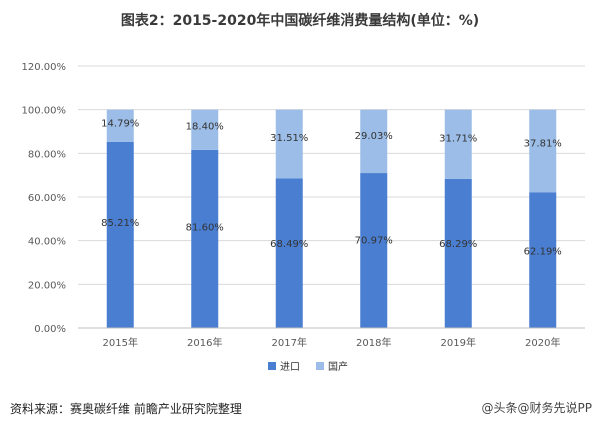  I want to click on legend-label: 国产, so click(338, 366).